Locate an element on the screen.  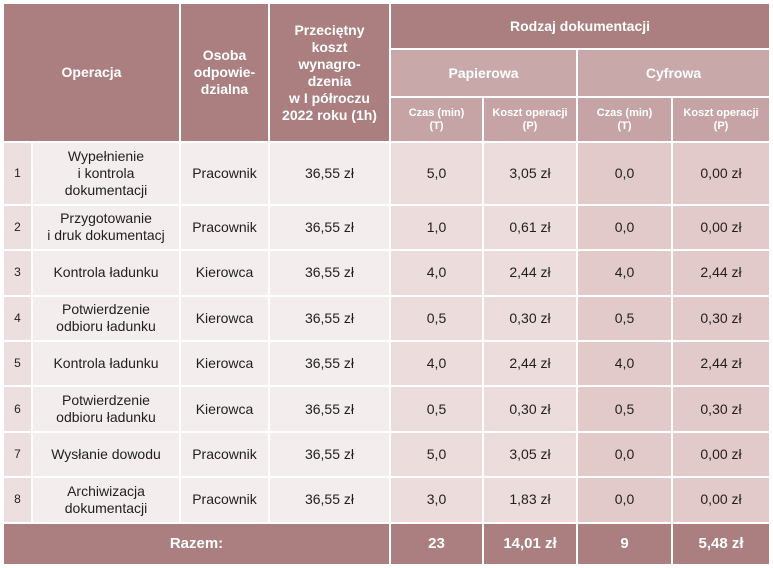
operation-line: i druk dokumentacj is located at coordinates (106, 235).